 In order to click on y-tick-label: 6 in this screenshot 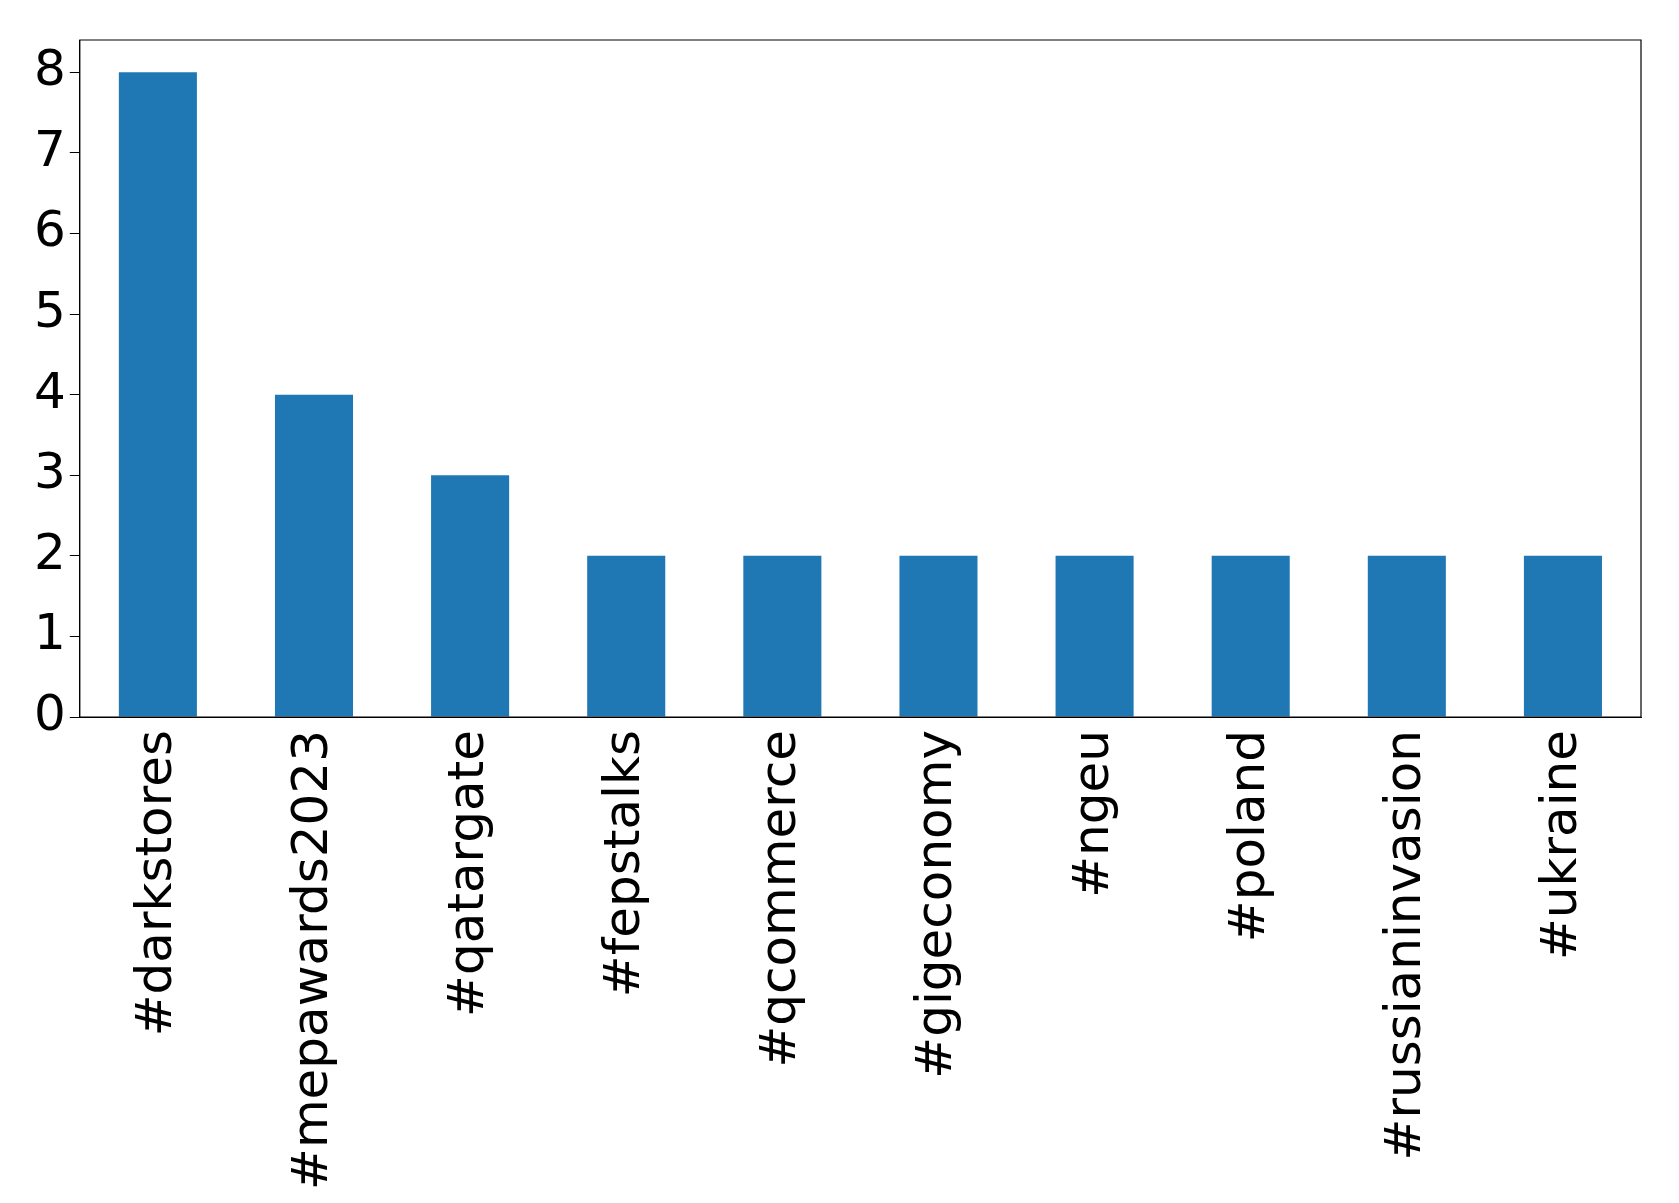, I will do `click(50, 229)`.